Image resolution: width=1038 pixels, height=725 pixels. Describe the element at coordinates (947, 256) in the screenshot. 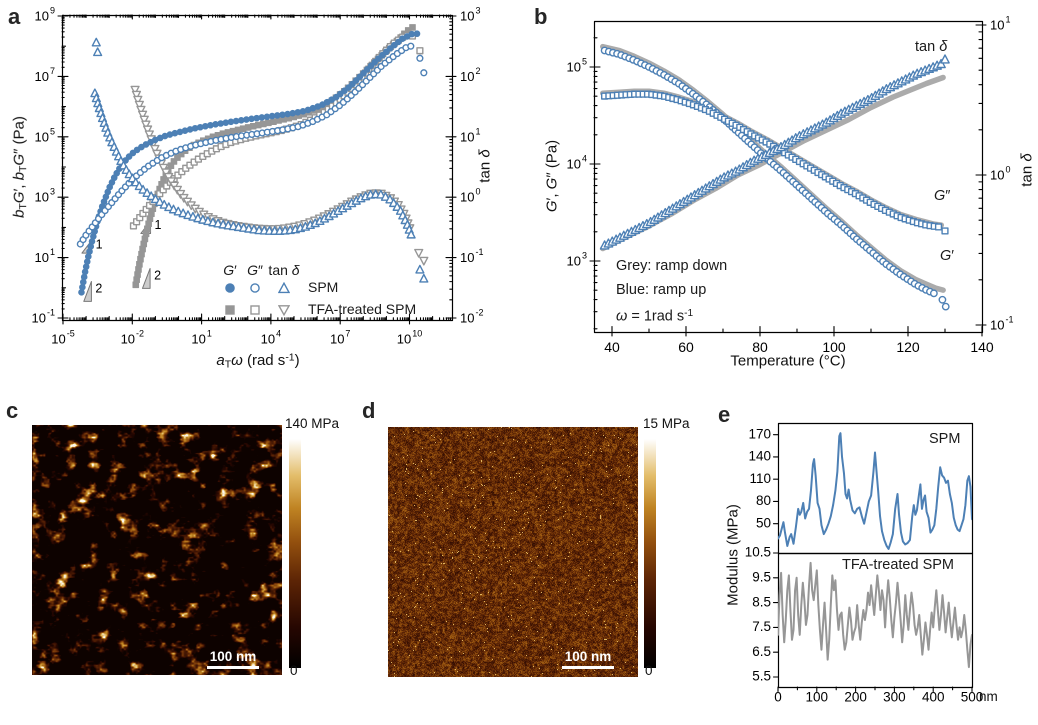

I see `panel-b-g1-label: G′` at that location.